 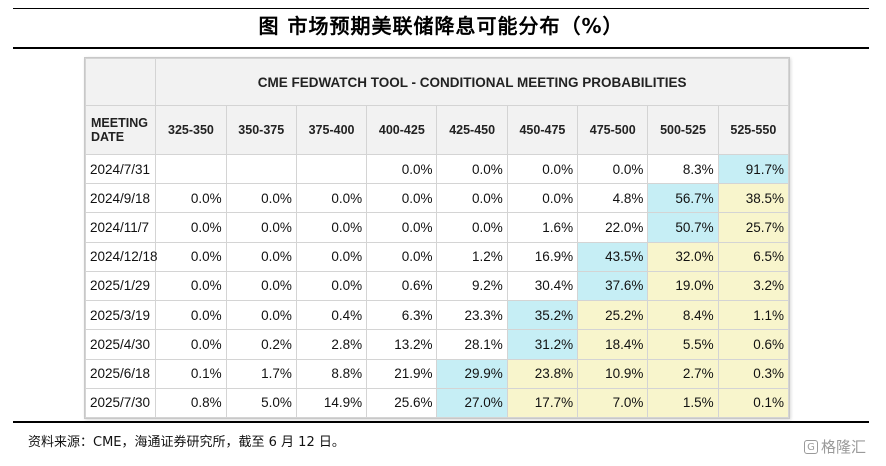 I want to click on watermark: G 格隆汇, so click(x=834, y=446).